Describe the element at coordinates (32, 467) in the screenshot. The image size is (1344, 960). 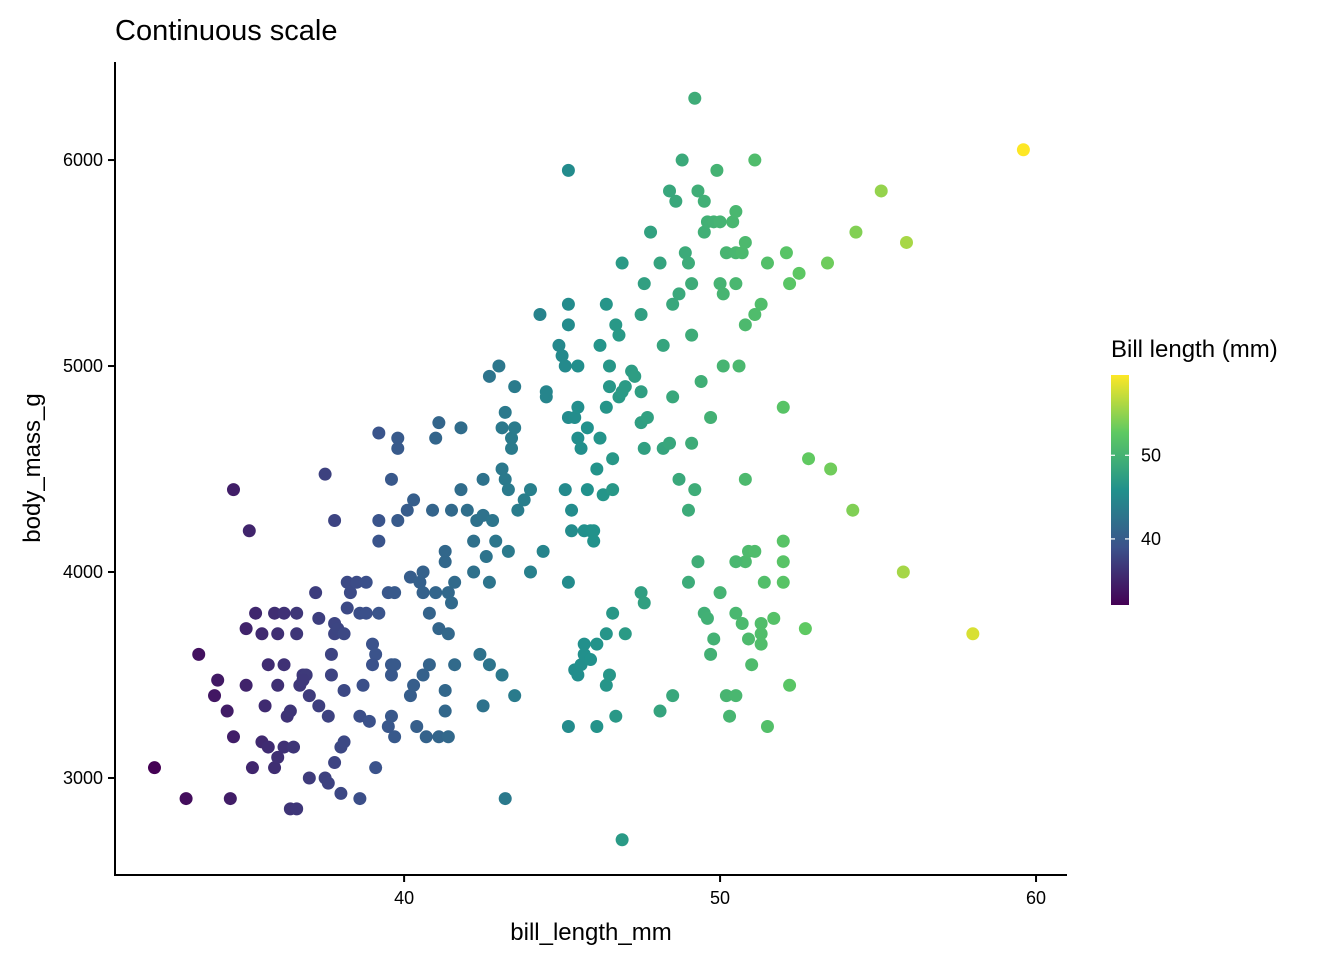
I see `y-axis-title: body_mass_g` at that location.